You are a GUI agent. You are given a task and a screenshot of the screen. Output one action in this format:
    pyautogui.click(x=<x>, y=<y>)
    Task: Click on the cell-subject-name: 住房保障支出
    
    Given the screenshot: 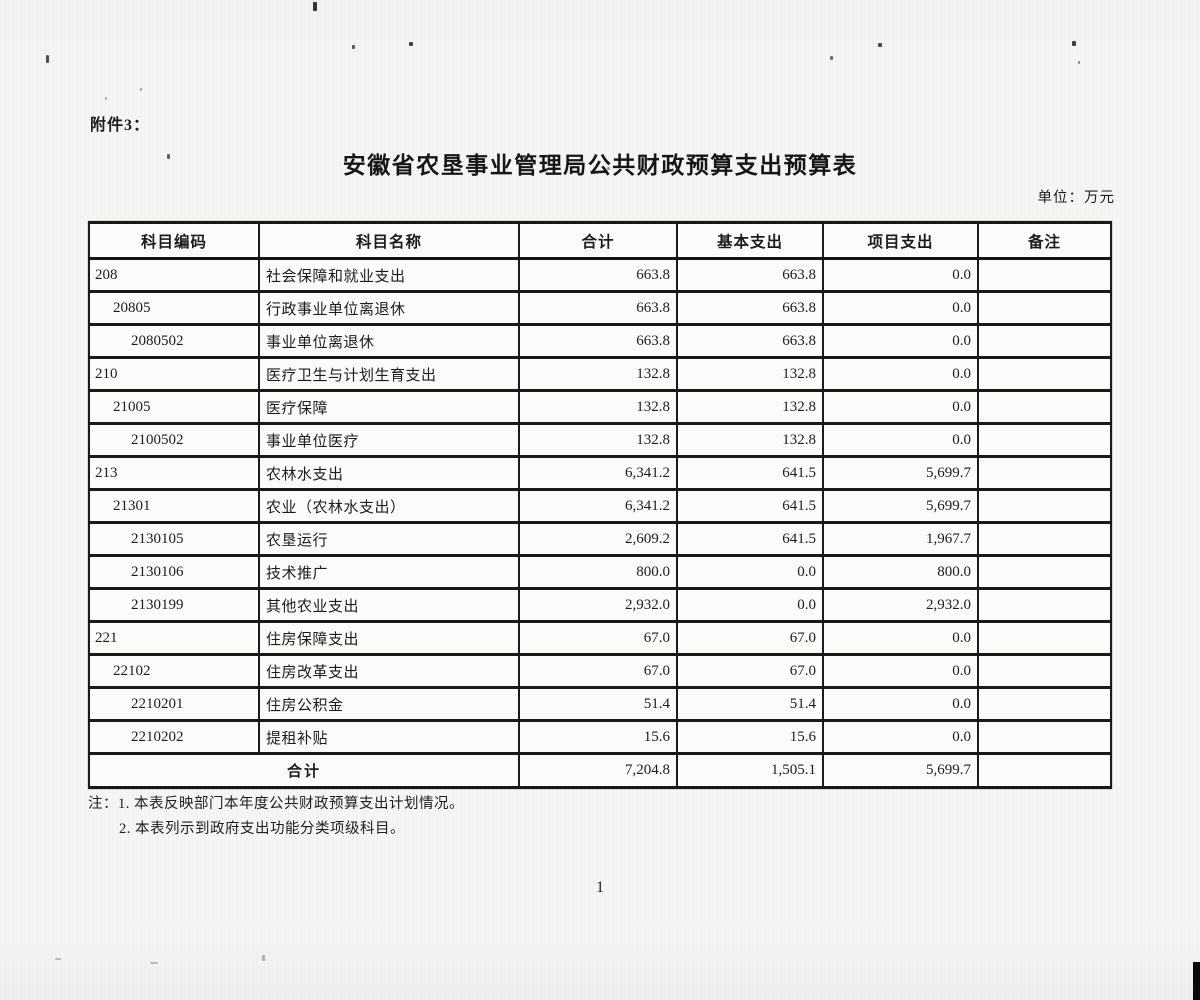 What is the action you would take?
    pyautogui.click(x=389, y=638)
    